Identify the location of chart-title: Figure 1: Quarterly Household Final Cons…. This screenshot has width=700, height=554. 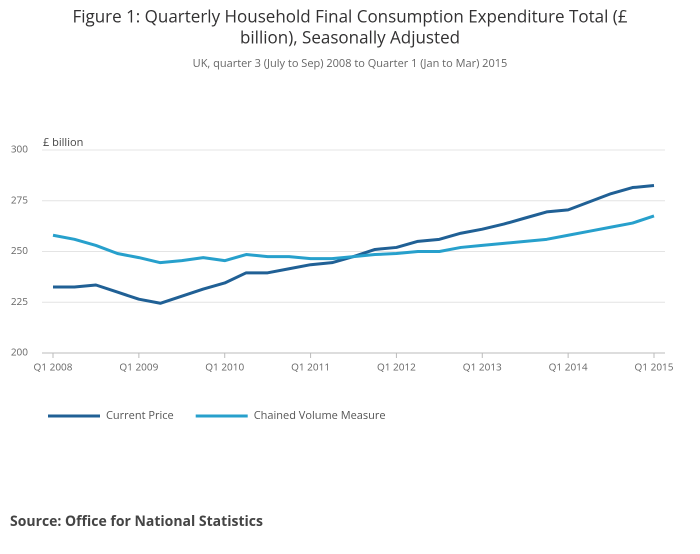
(349, 16).